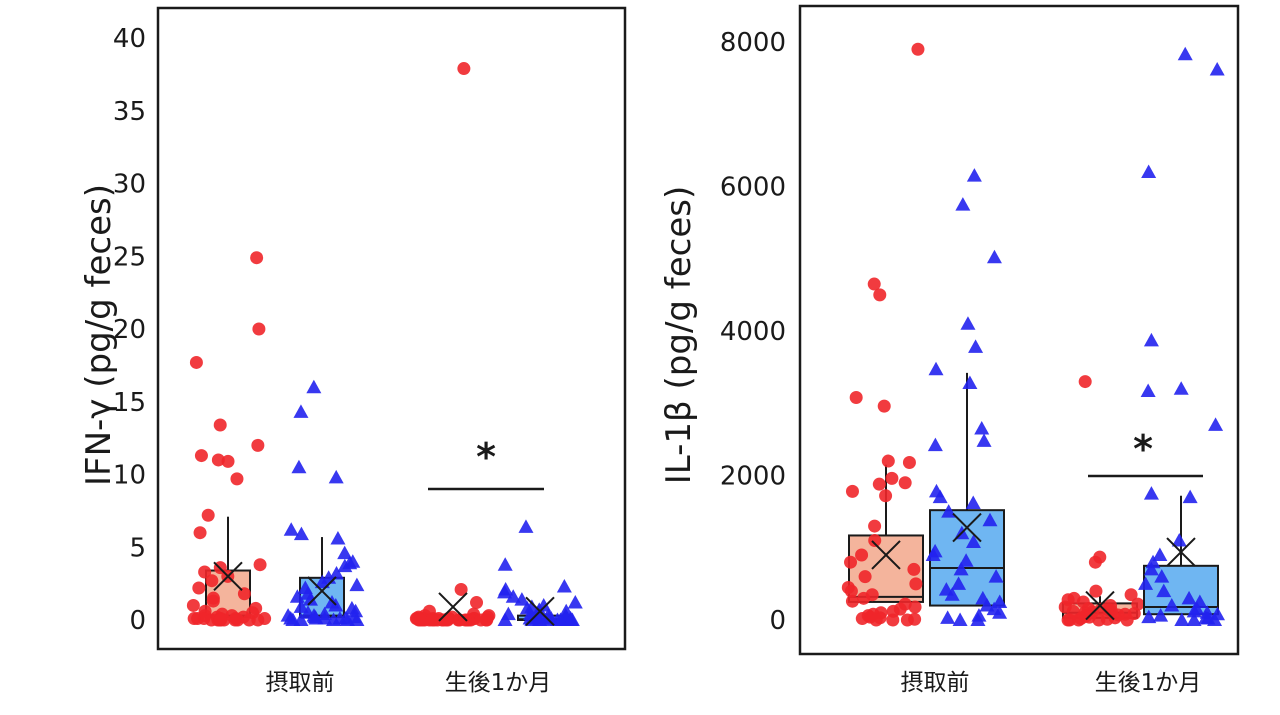 This screenshot has height=715, width=1280. I want to click on y-tick-label: 10, so click(129, 476).